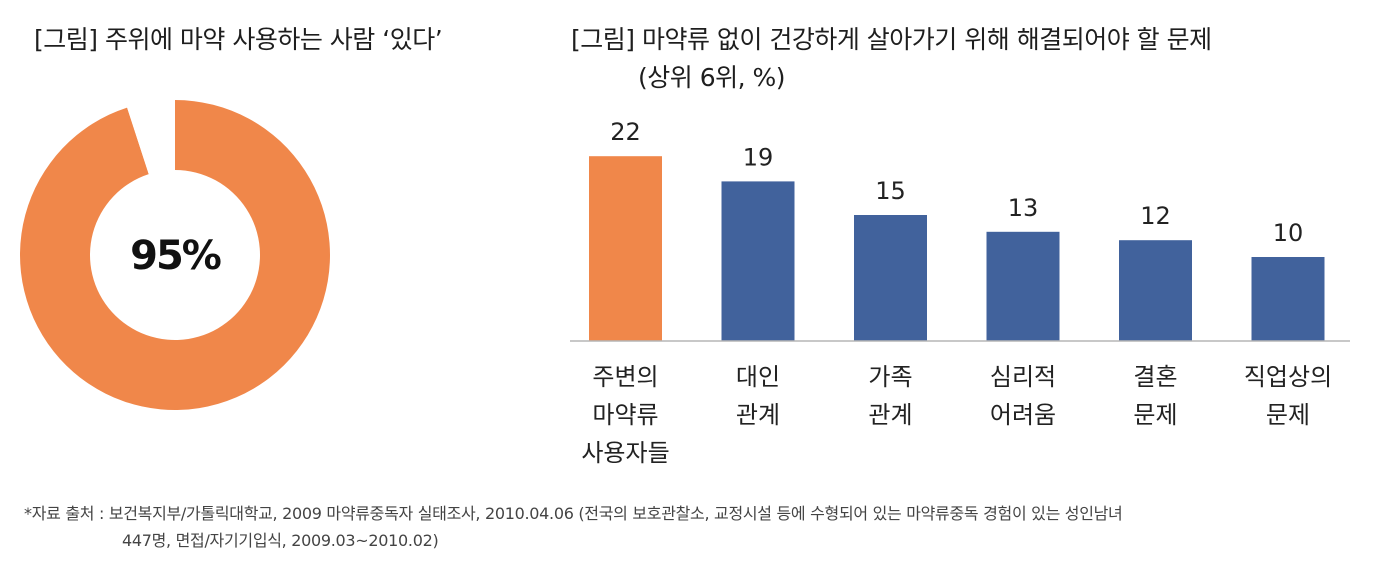 This screenshot has width=1376, height=572. What do you see at coordinates (712, 77) in the screenshot?
I see `bar-chart-subtitle: (상위 6위, %)` at bounding box center [712, 77].